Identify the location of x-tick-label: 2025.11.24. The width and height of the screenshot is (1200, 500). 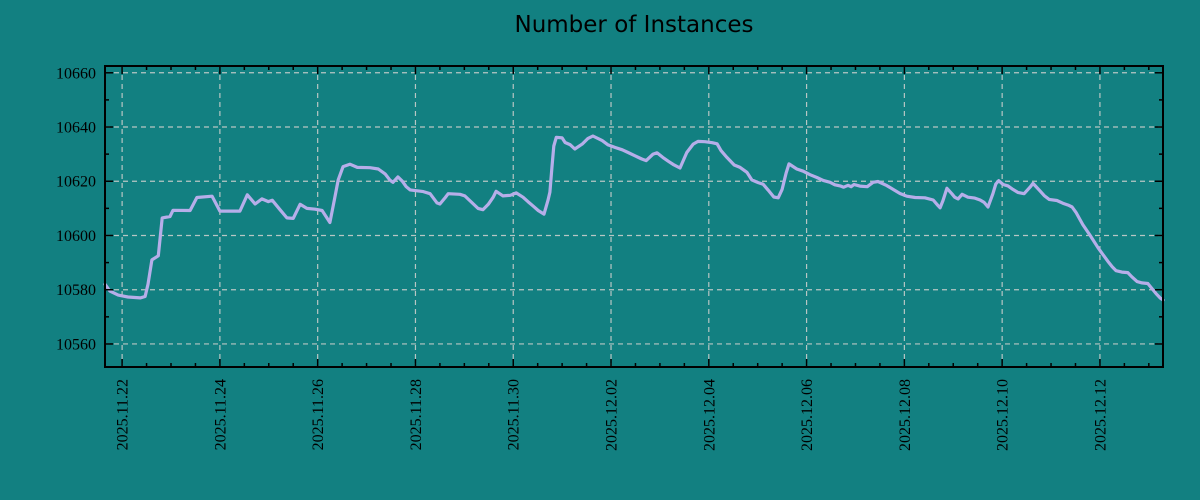
(220, 414).